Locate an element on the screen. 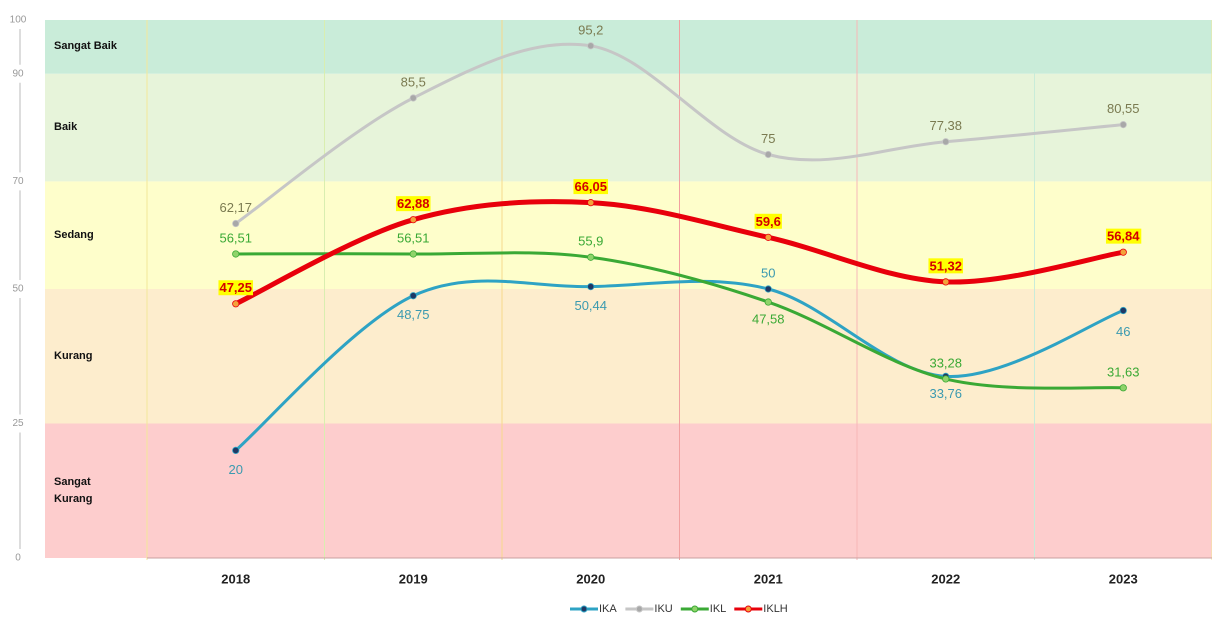 The width and height of the screenshot is (1212, 617). data-label: 48,75 is located at coordinates (413, 314).